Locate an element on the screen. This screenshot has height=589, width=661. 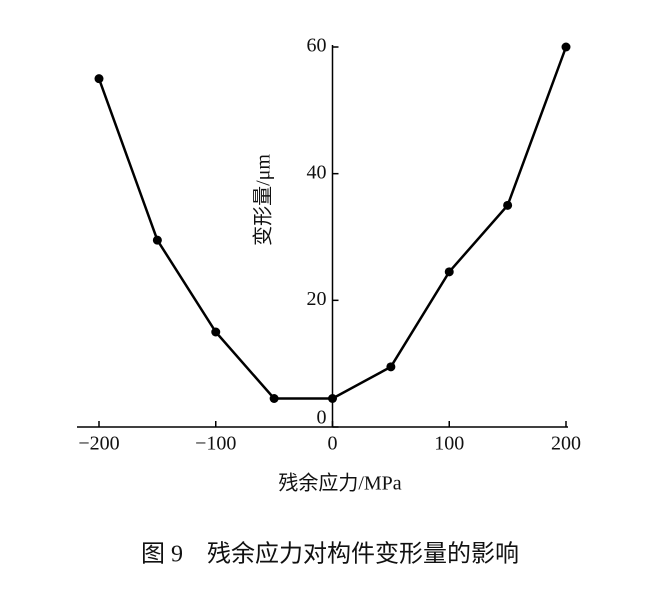
y-axis-label: 变形量/μm is located at coordinates (263, 200).